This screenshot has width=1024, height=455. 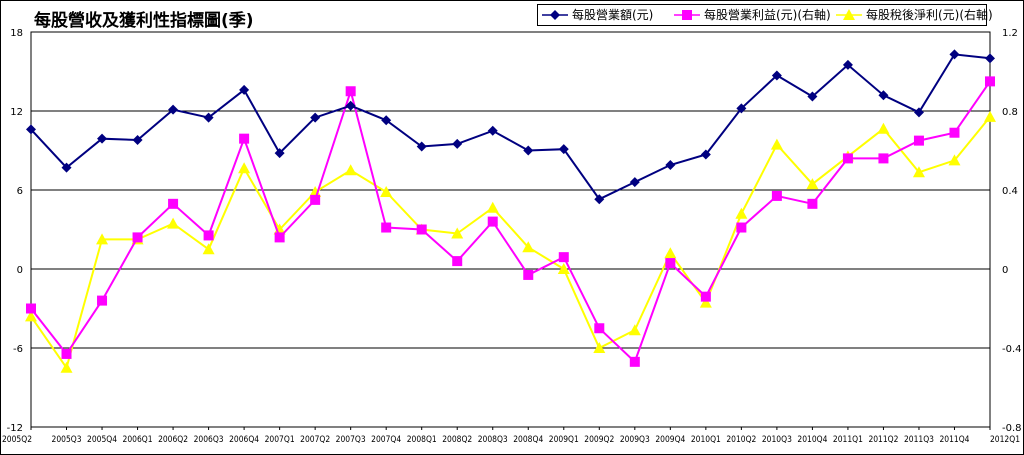 I want to click on x-tick-label: 2011Q4, so click(x=954, y=440).